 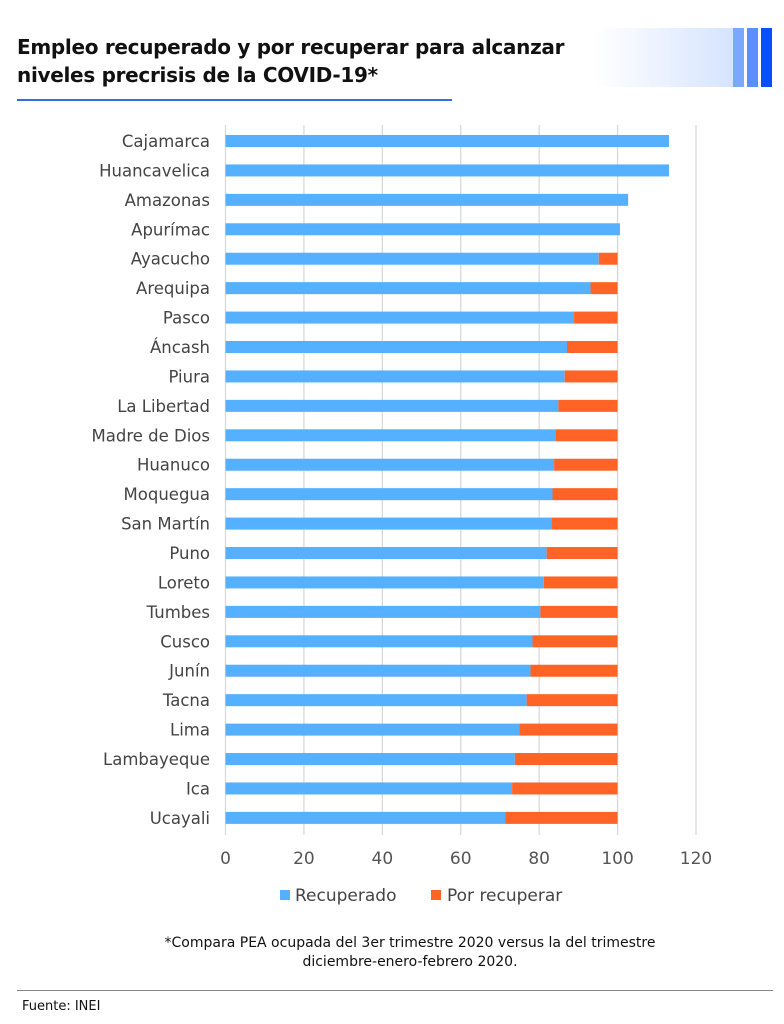 What do you see at coordinates (154, 170) in the screenshot?
I see `category-label: Huancavelica` at bounding box center [154, 170].